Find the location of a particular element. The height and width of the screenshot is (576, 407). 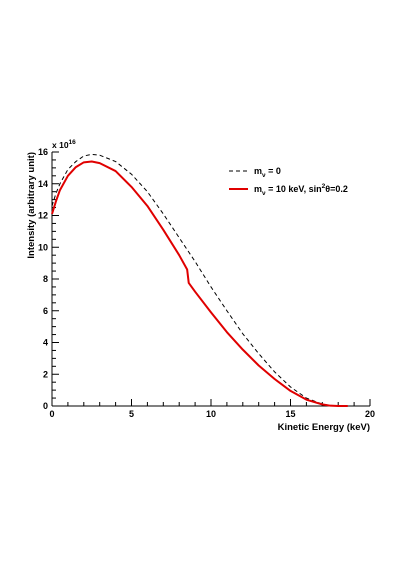

y-tick-label: 16 is located at coordinates (43, 152).